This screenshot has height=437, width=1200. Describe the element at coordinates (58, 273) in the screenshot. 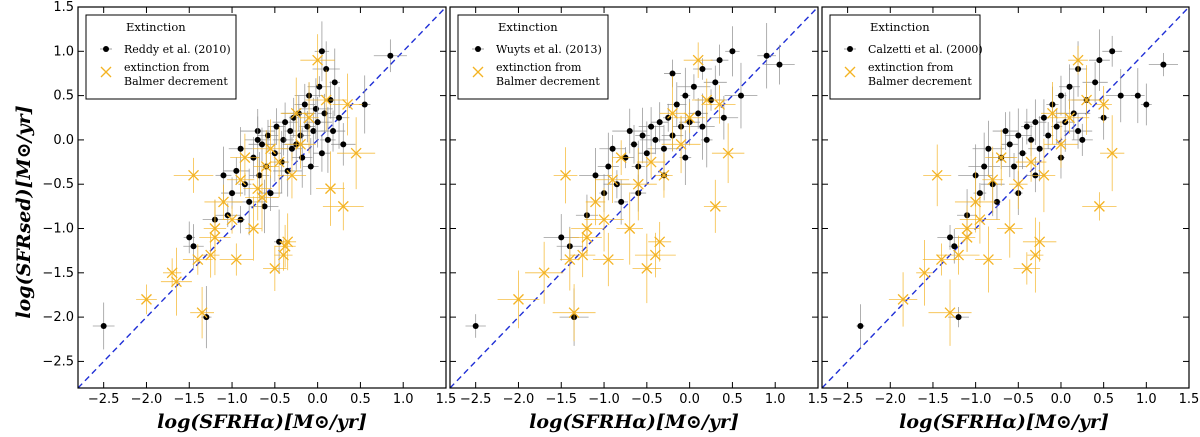

I see `y-tick-label: −1.5` at that location.